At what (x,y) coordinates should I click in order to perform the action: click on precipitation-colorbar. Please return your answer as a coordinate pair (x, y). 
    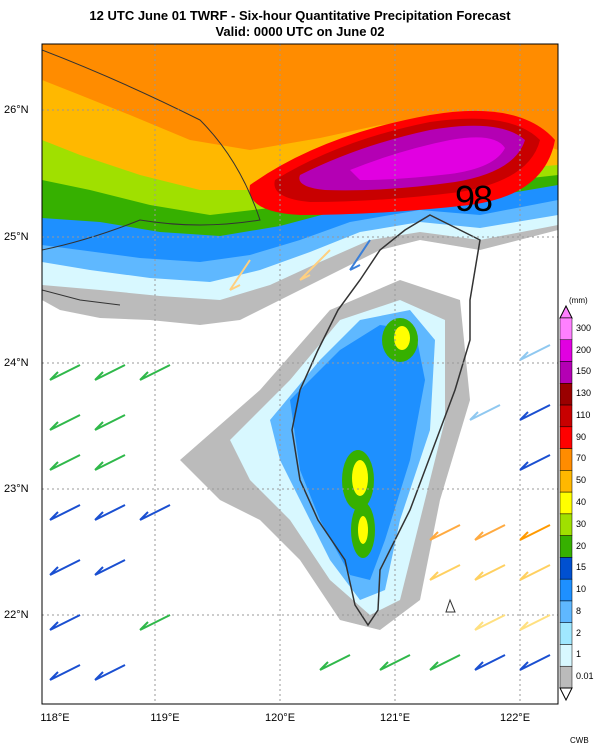
    Looking at the image, I should click on (566, 503).